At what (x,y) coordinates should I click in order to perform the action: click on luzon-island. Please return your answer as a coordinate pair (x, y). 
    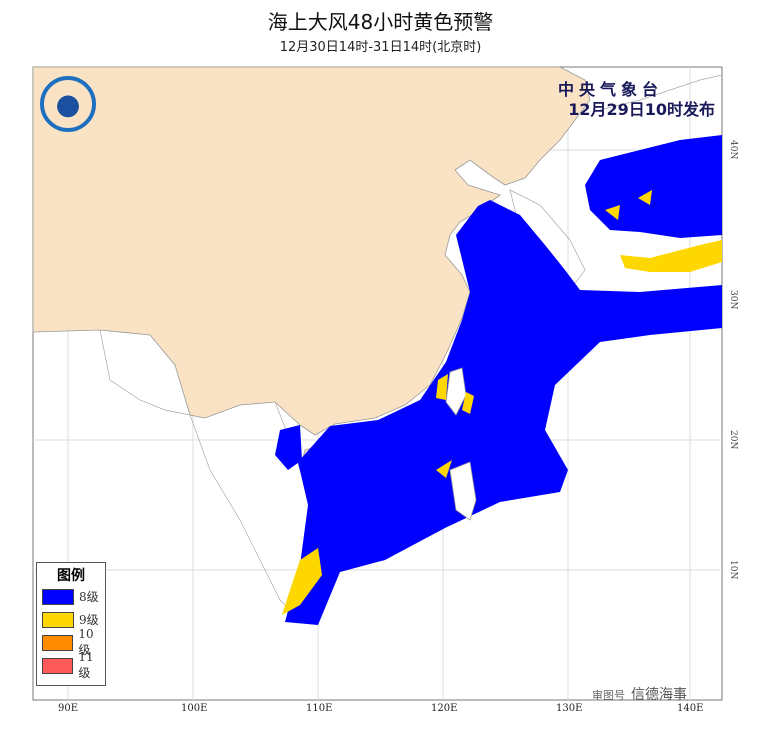
    Looking at the image, I should click on (463, 491).